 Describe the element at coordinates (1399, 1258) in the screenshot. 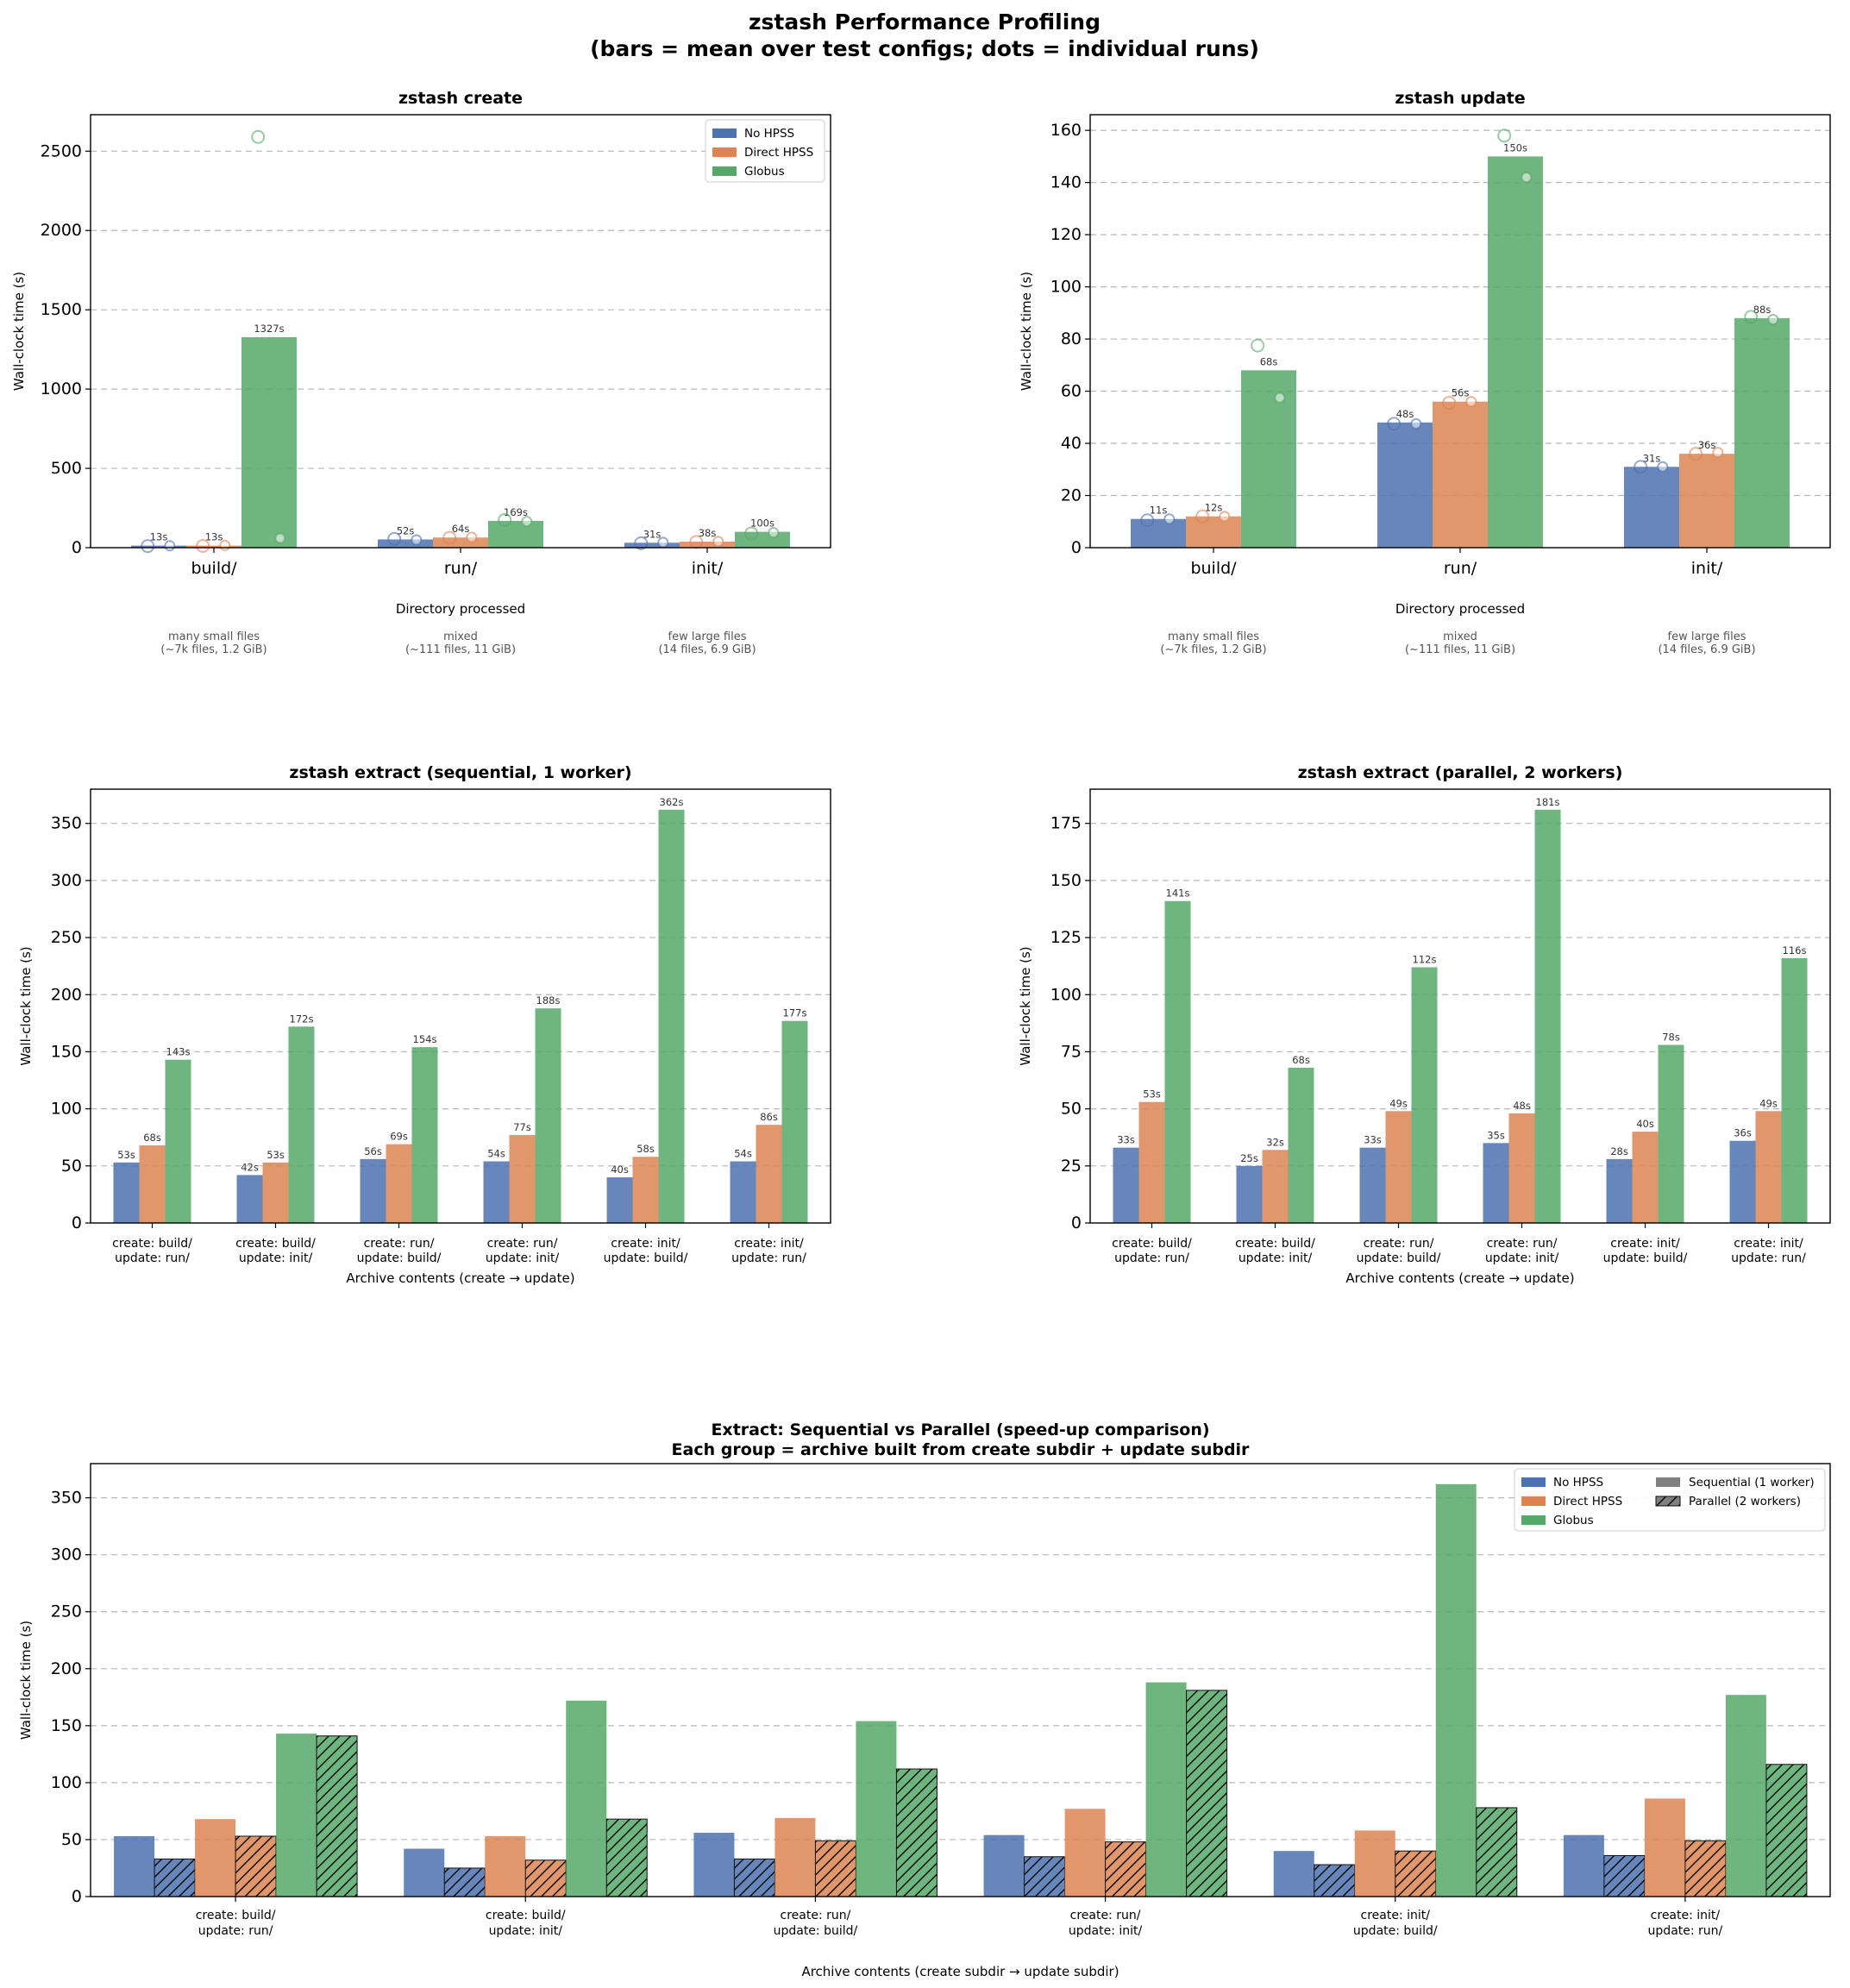

I see `x-tick-label-line2: update: build/` at that location.